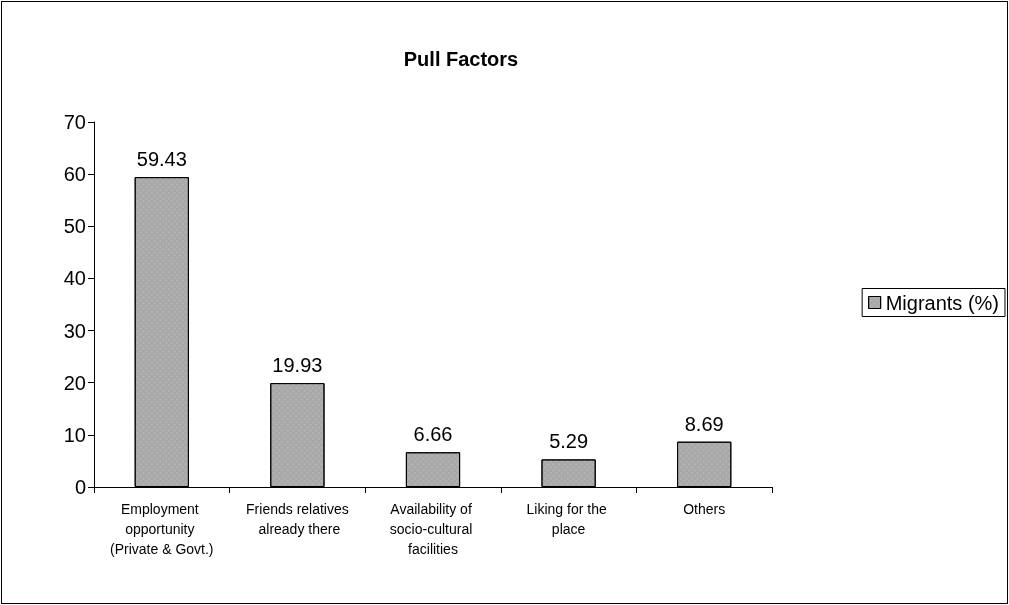 The width and height of the screenshot is (1009, 605). I want to click on data-label: 8.69, so click(704, 423).